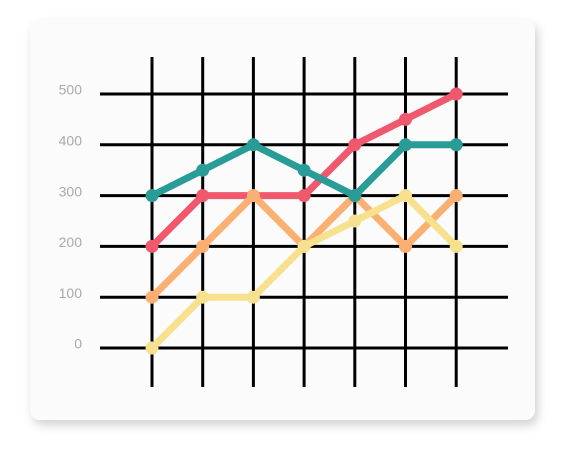 The height and width of the screenshot is (459, 571). I want to click on y-tick-label: 0, so click(78, 344).